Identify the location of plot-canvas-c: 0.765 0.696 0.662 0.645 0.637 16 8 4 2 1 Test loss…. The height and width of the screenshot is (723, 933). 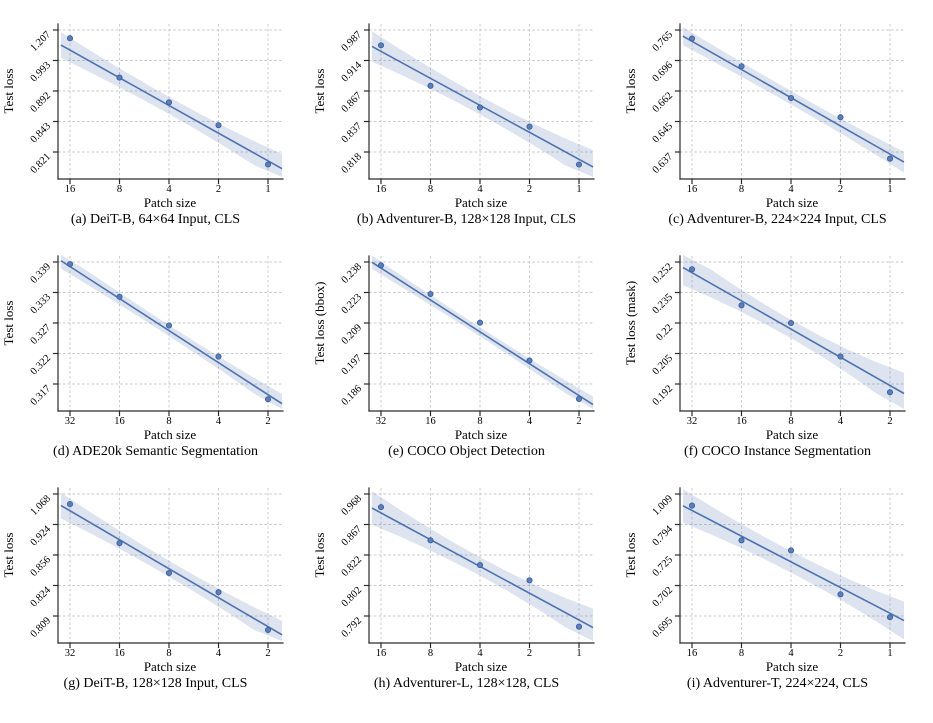
(764, 116).